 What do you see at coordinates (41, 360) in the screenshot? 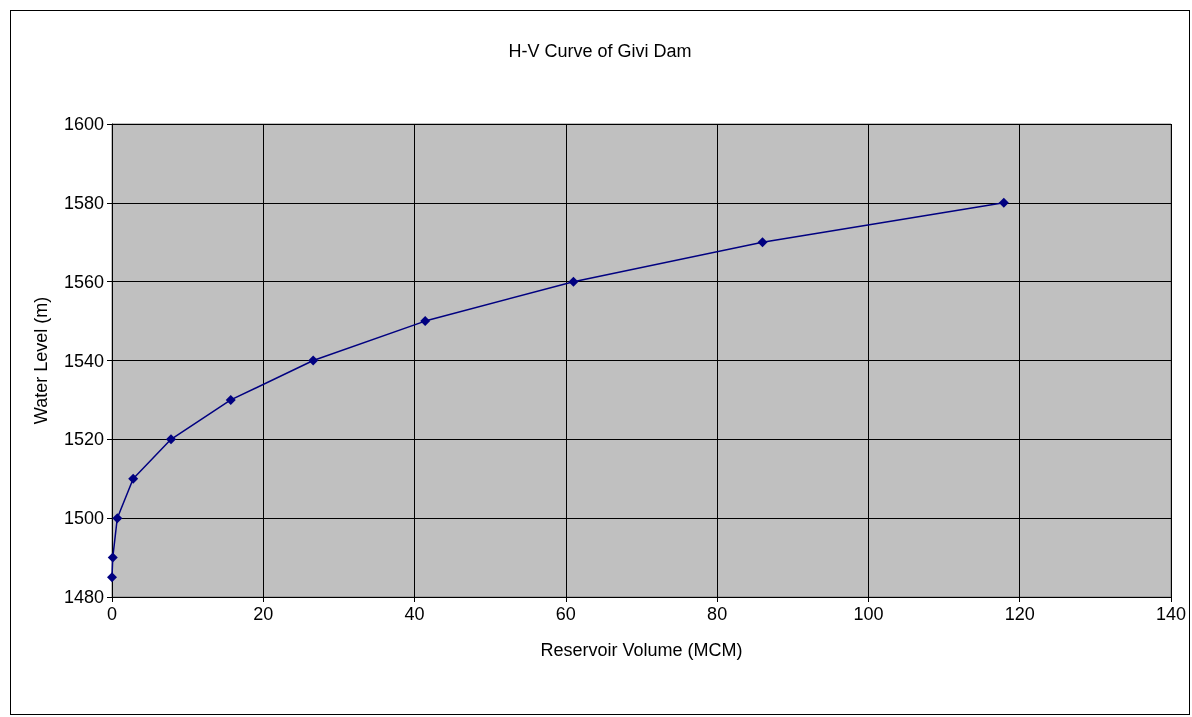
I see `y-axis-title: Water Level (m)` at bounding box center [41, 360].